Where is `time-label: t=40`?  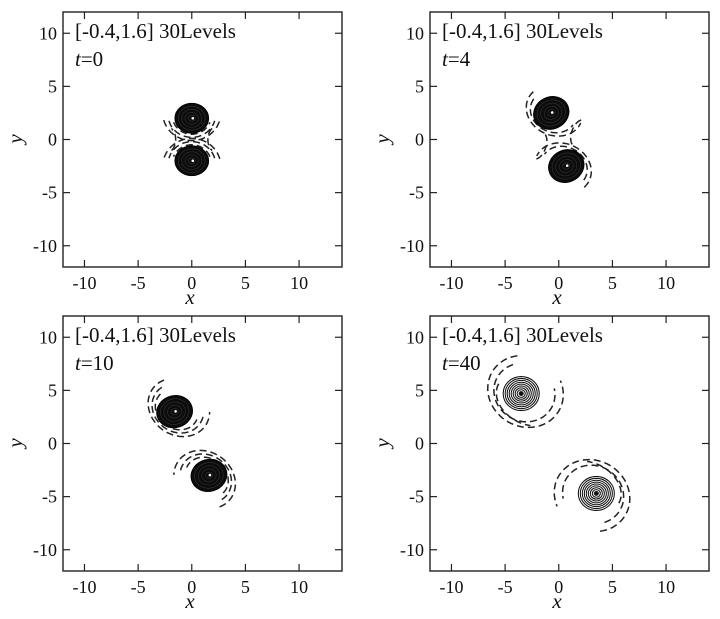
time-label: t=40 is located at coordinates (461, 363).